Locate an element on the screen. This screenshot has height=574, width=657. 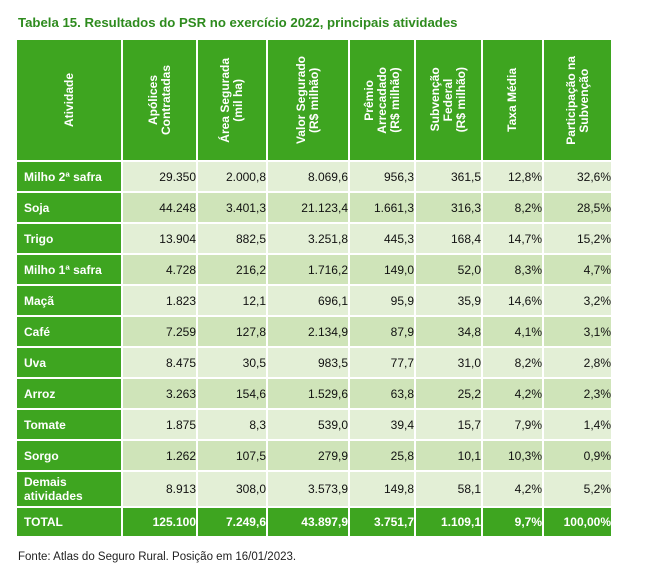
column-header-label: Atividade is located at coordinates (68, 99).